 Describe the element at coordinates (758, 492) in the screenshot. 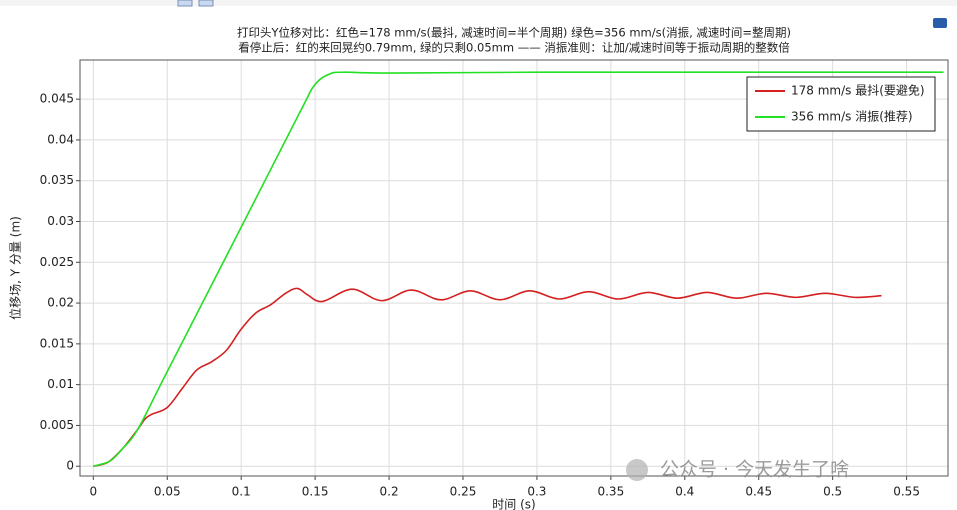

I see `x-tick-label: 0.45` at that location.